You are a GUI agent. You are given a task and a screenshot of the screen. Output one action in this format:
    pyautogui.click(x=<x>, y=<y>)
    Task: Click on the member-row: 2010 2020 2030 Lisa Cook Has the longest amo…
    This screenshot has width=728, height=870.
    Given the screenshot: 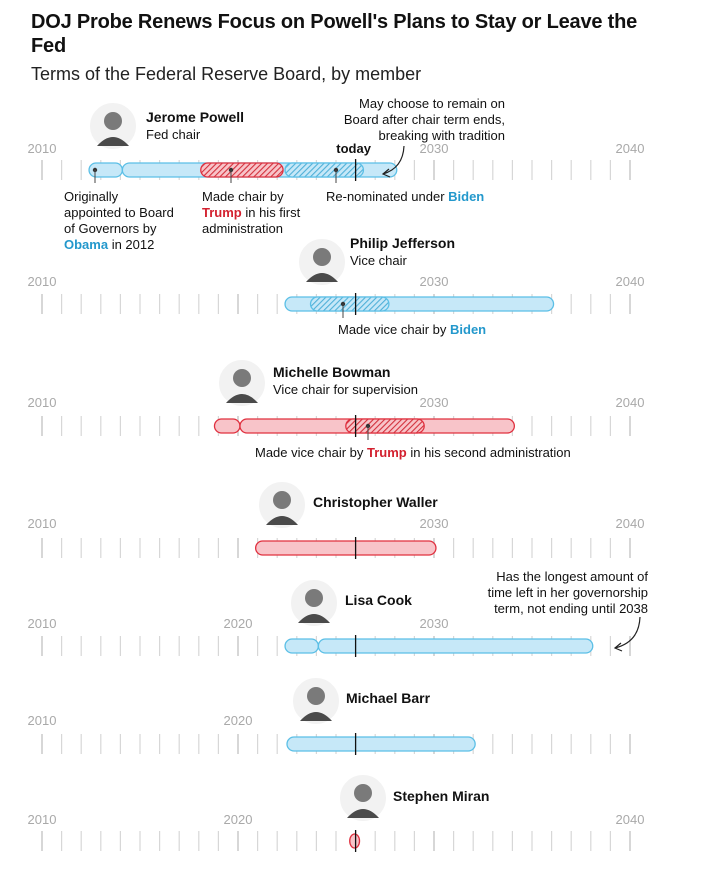 What is the action you would take?
    pyautogui.click(x=338, y=613)
    